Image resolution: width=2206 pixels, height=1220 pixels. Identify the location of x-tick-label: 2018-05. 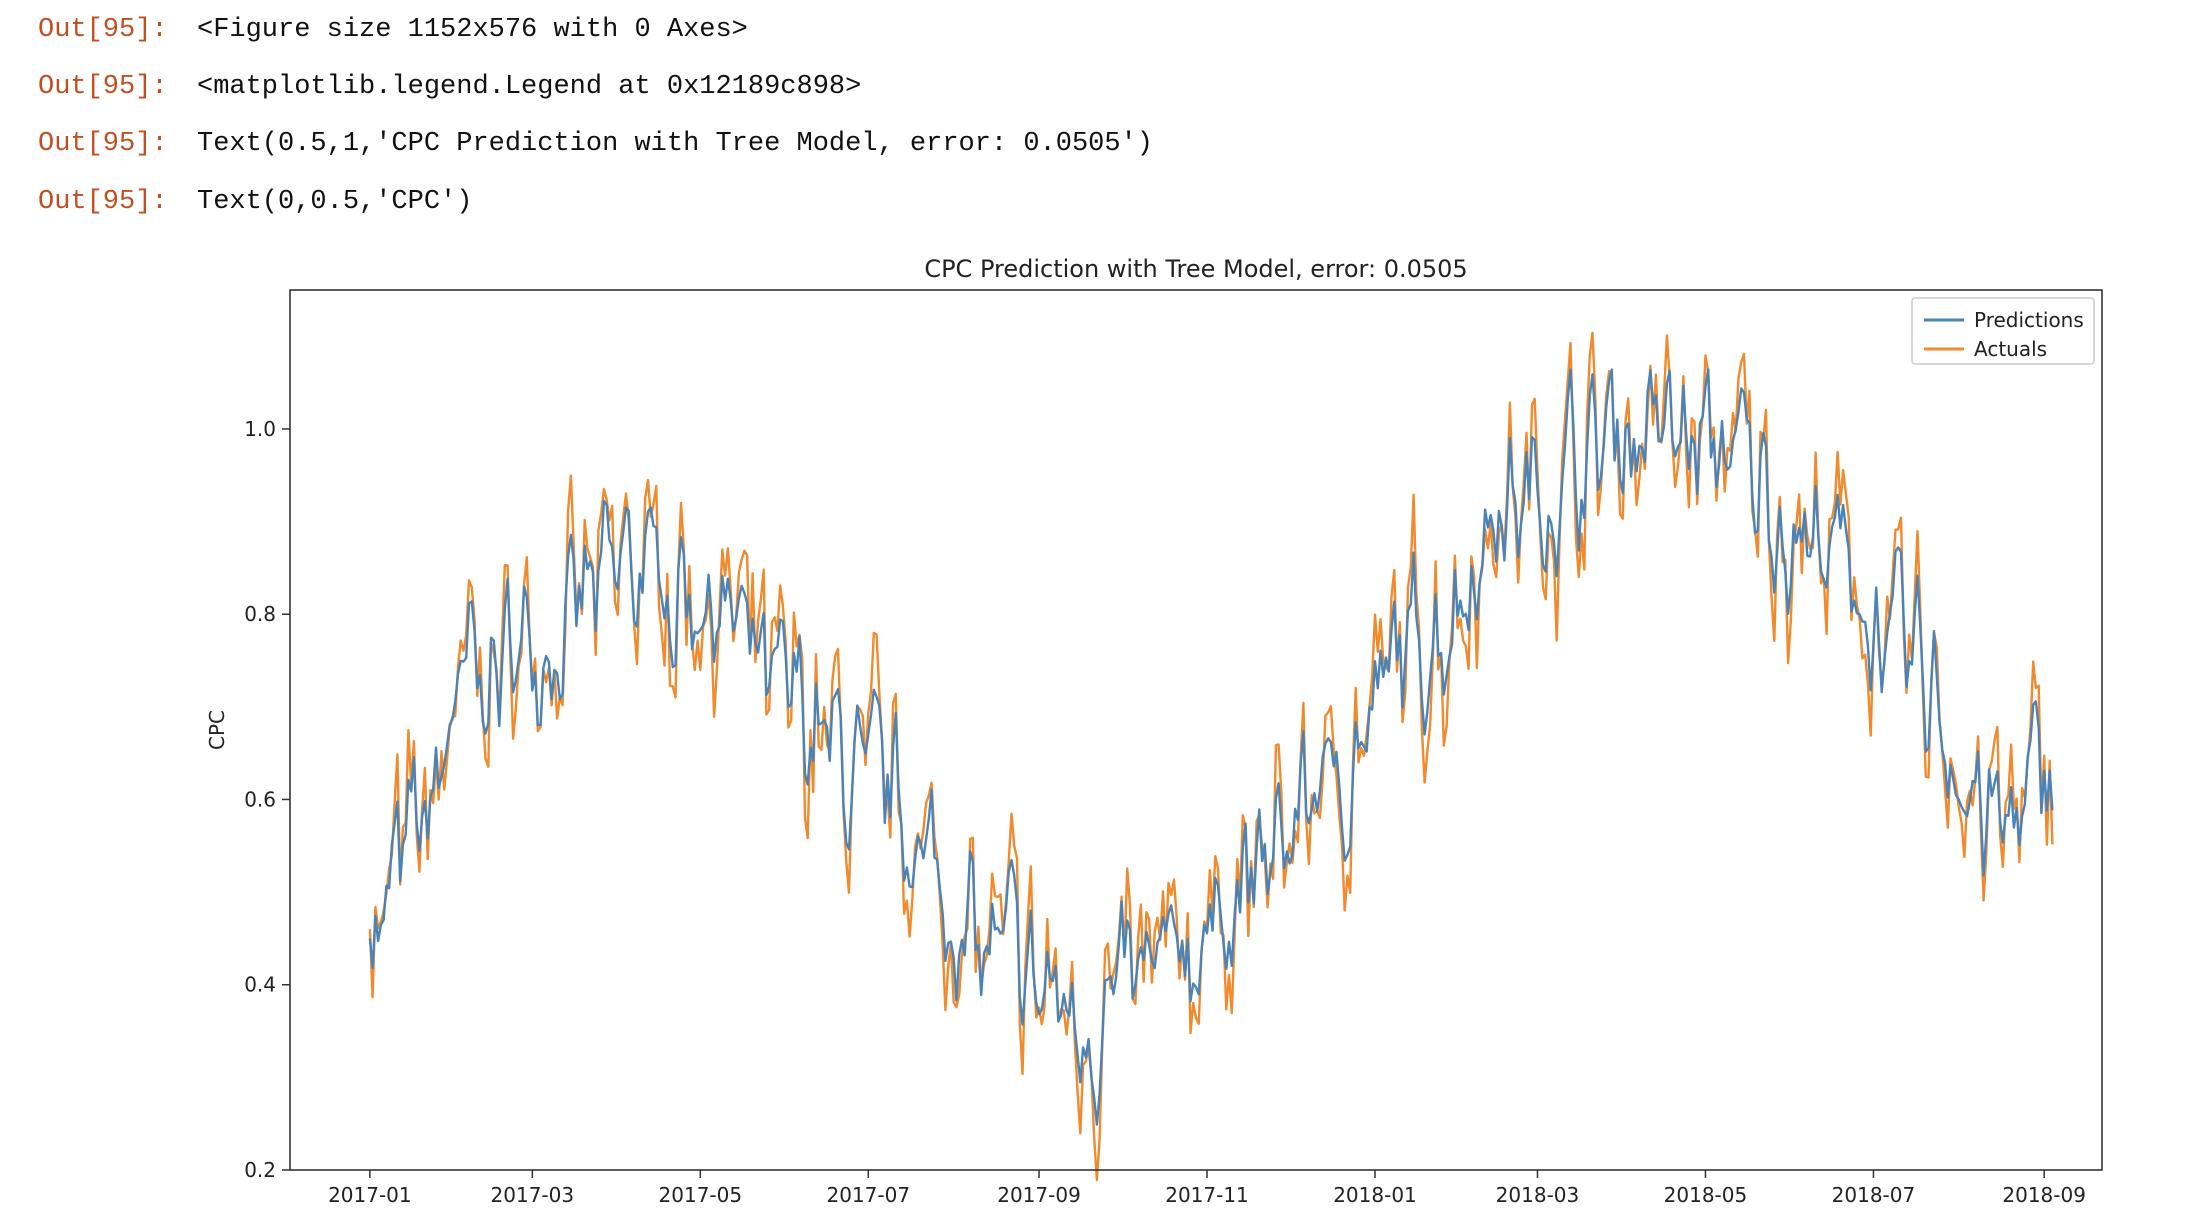
(1706, 1195).